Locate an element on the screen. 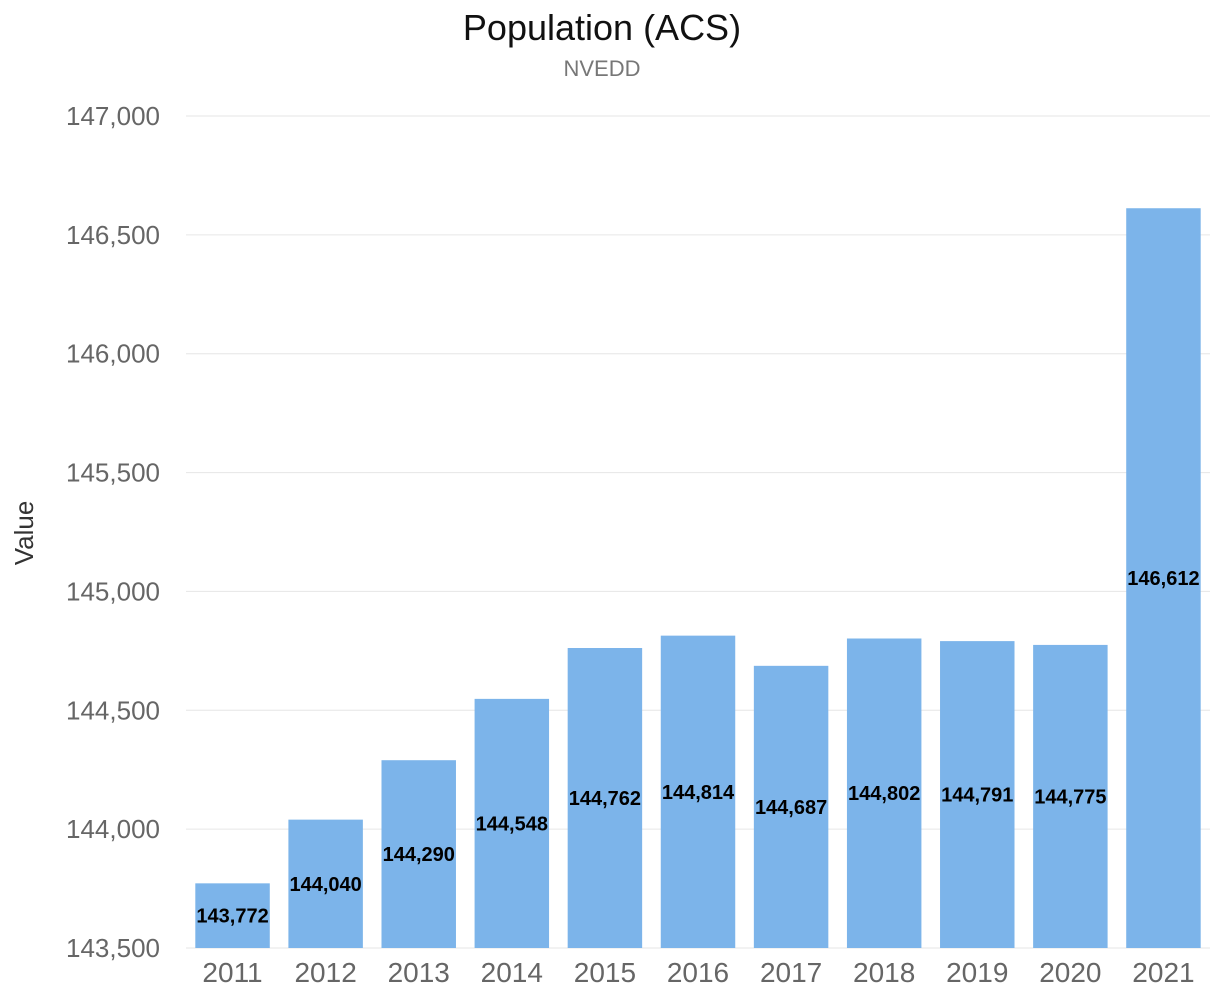  data-label: 144,762 is located at coordinates (605, 799).